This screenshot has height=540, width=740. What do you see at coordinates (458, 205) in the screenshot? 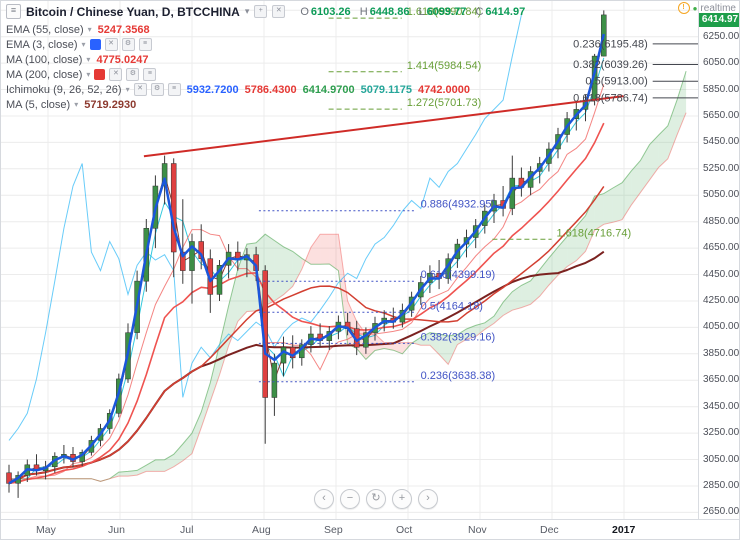
I see `fib-level-label: 0.886(4932.95)` at bounding box center [458, 205].